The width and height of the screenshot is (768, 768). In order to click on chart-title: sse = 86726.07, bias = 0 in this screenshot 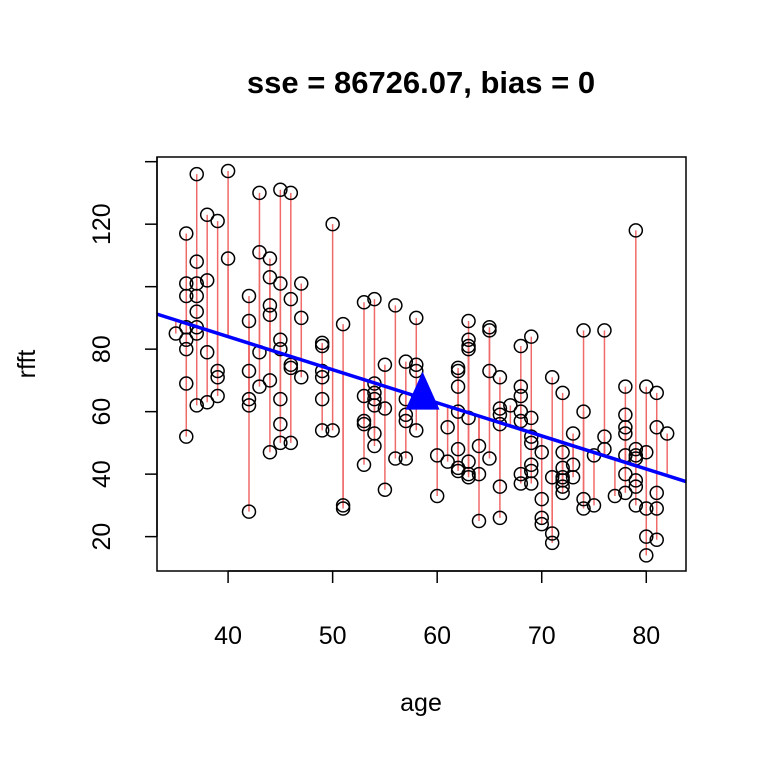, I will do `click(421, 82)`.